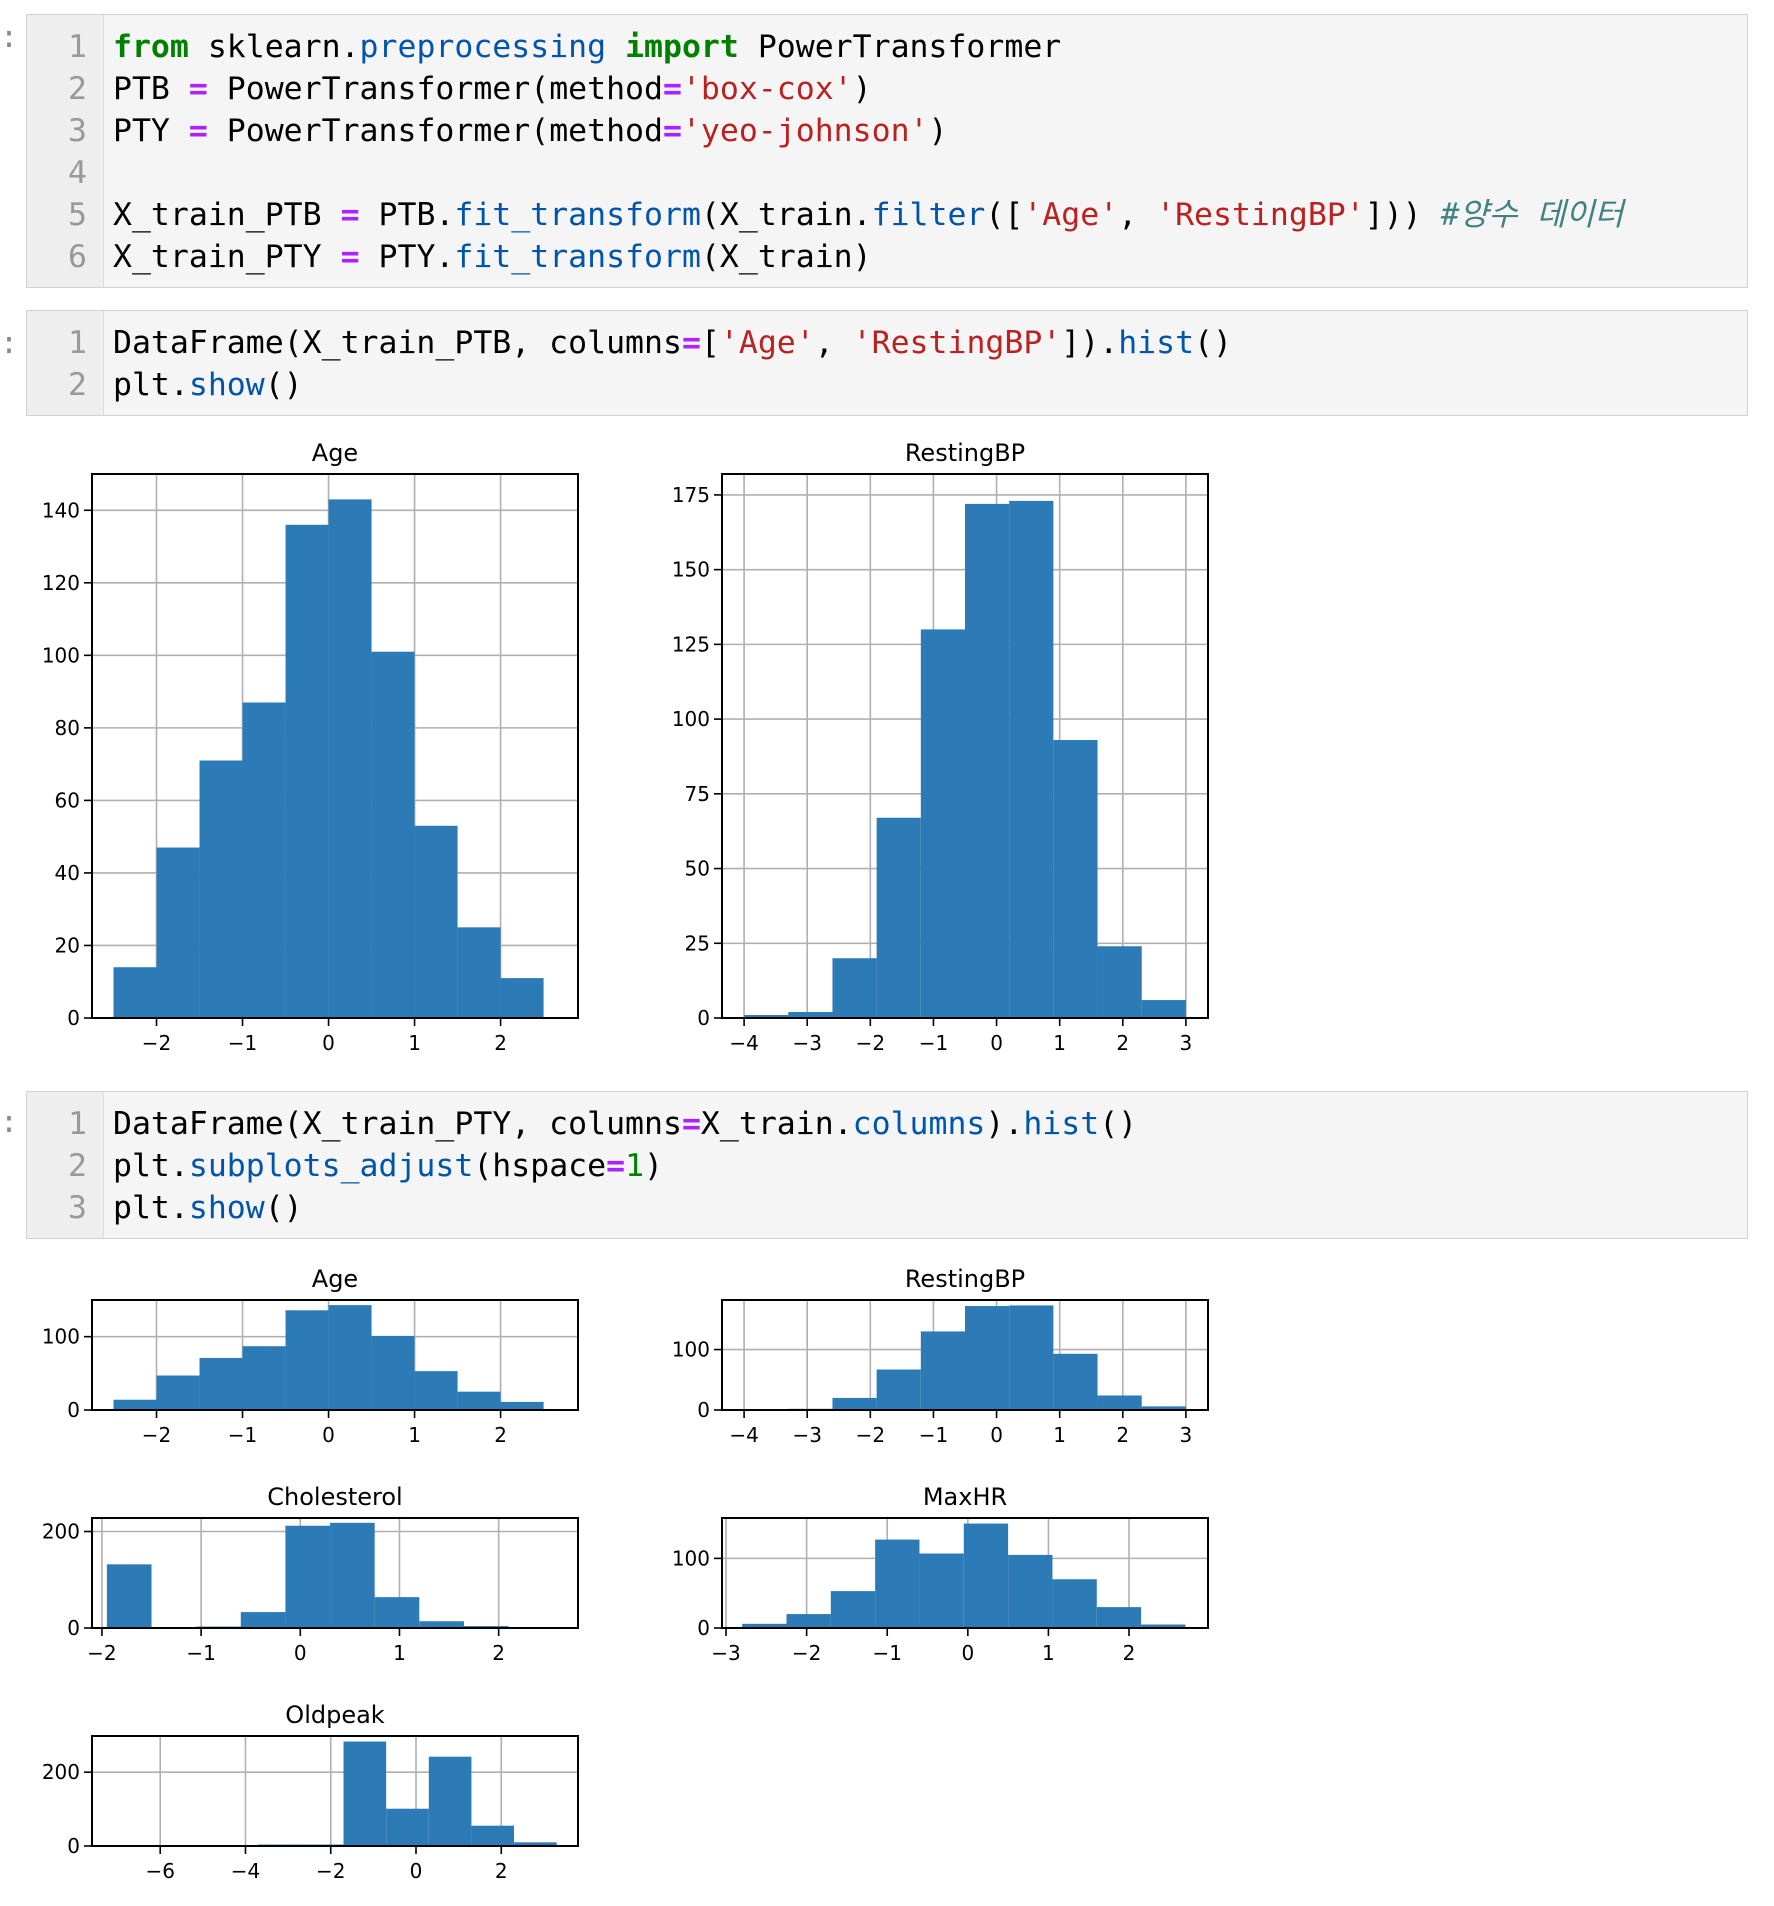  Describe the element at coordinates (887, 385) in the screenshot. I see `code-line: 2 plt.show()` at that location.